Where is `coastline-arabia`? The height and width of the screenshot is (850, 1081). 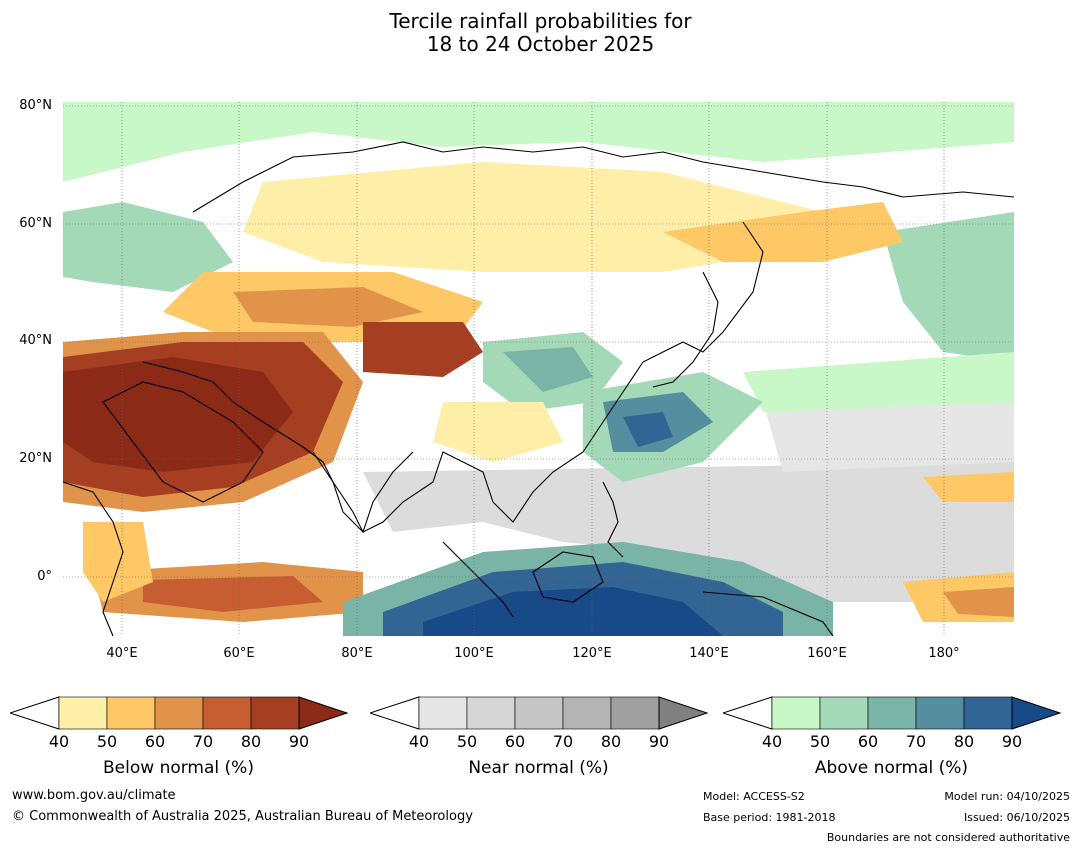 coastline-arabia is located at coordinates (183, 442).